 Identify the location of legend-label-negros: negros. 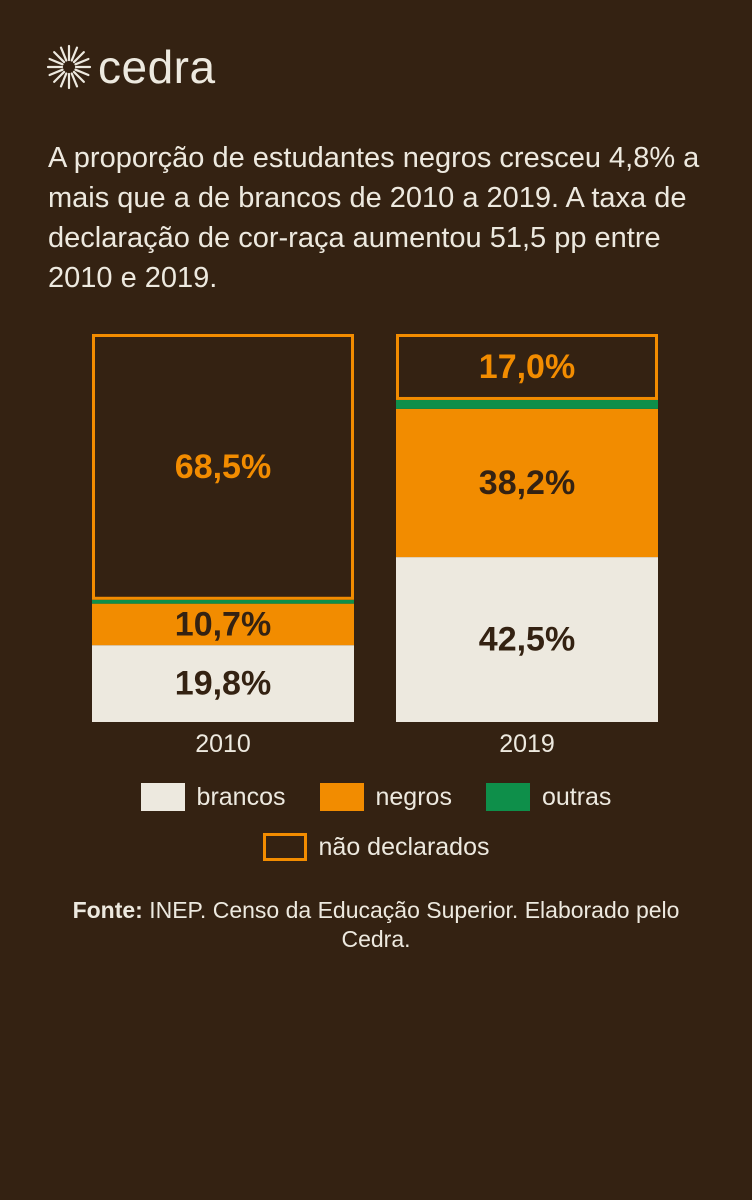
(413, 796).